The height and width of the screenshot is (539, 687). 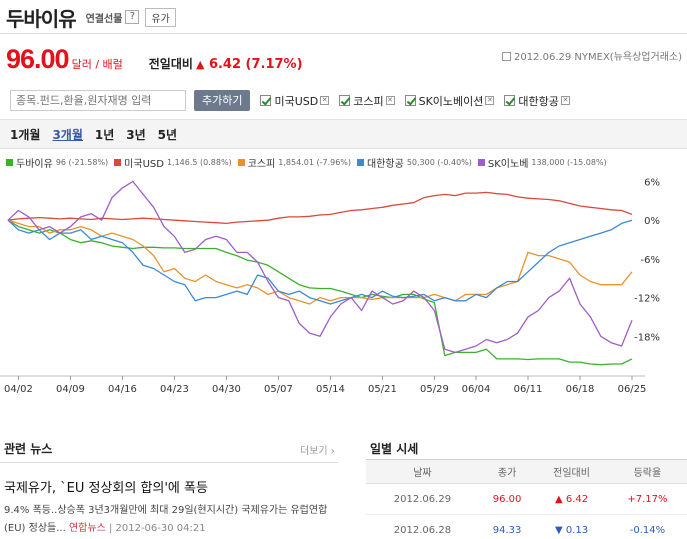 I want to click on contract-type-label: 연결선물, so click(x=104, y=19).